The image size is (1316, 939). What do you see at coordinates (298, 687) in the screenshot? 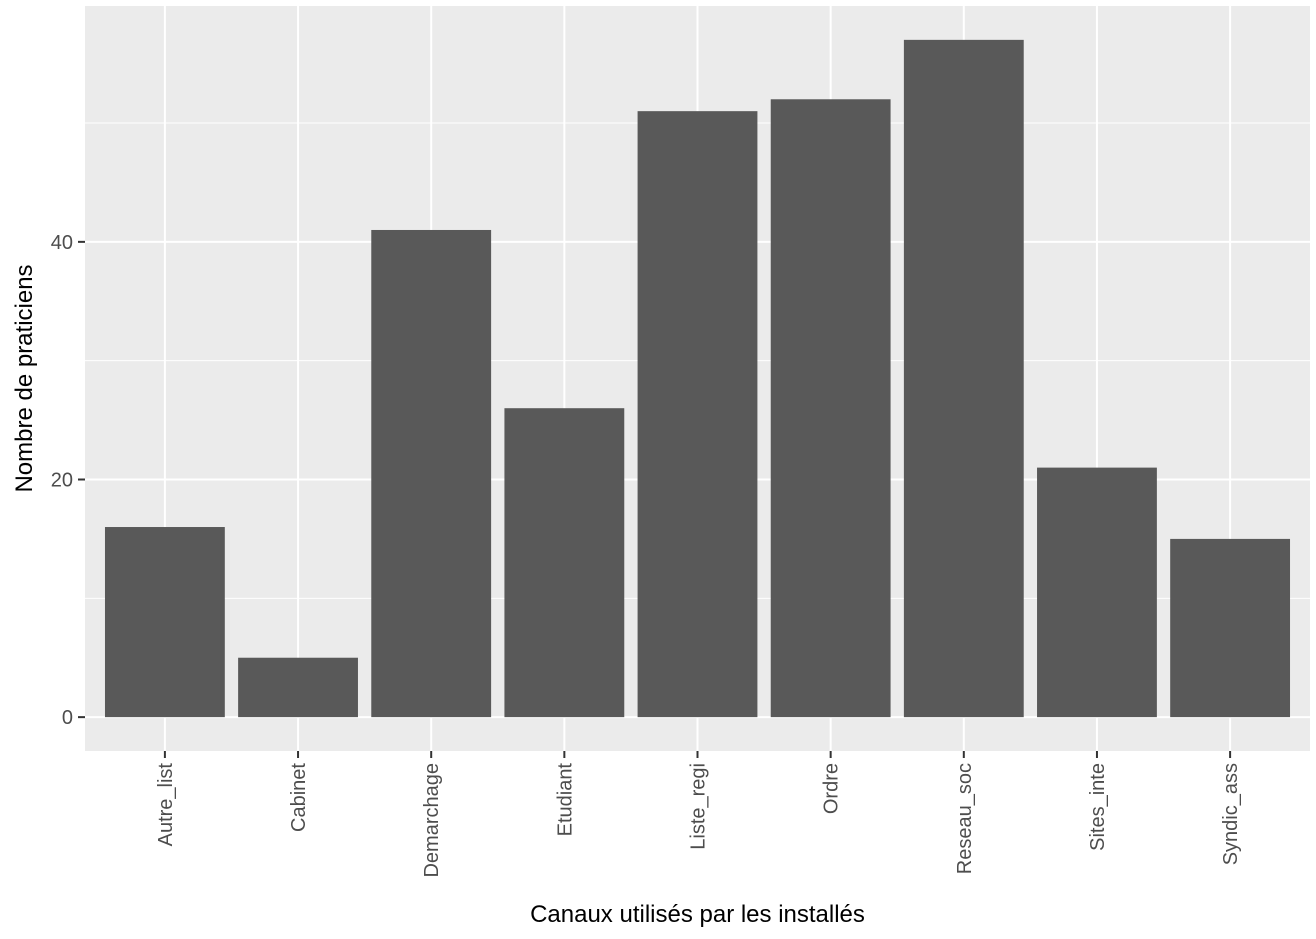
I see `bar-cabinet` at bounding box center [298, 687].